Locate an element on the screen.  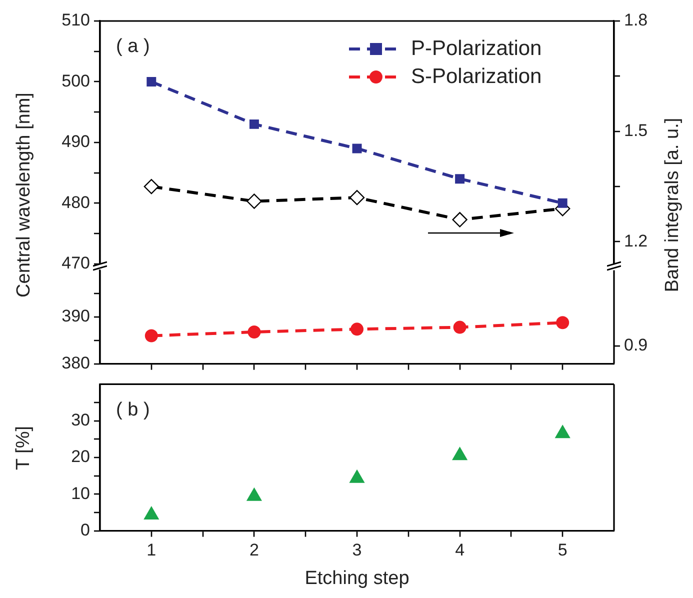
y-tick-label: 30 is located at coordinates (80, 420).